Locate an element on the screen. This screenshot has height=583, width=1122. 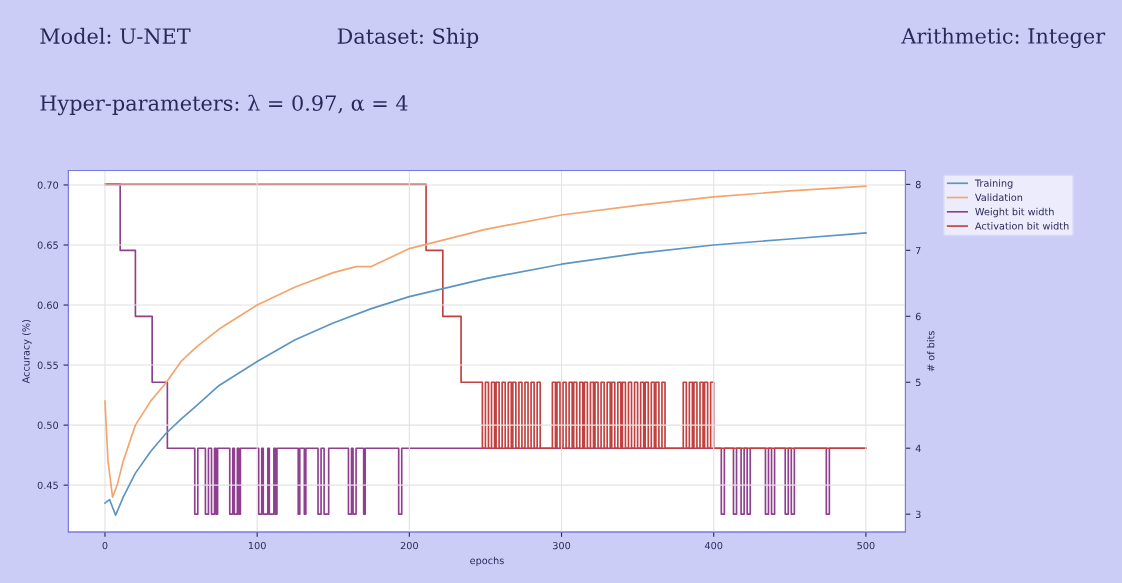
y2-tick-label: 6 is located at coordinates (918, 316).